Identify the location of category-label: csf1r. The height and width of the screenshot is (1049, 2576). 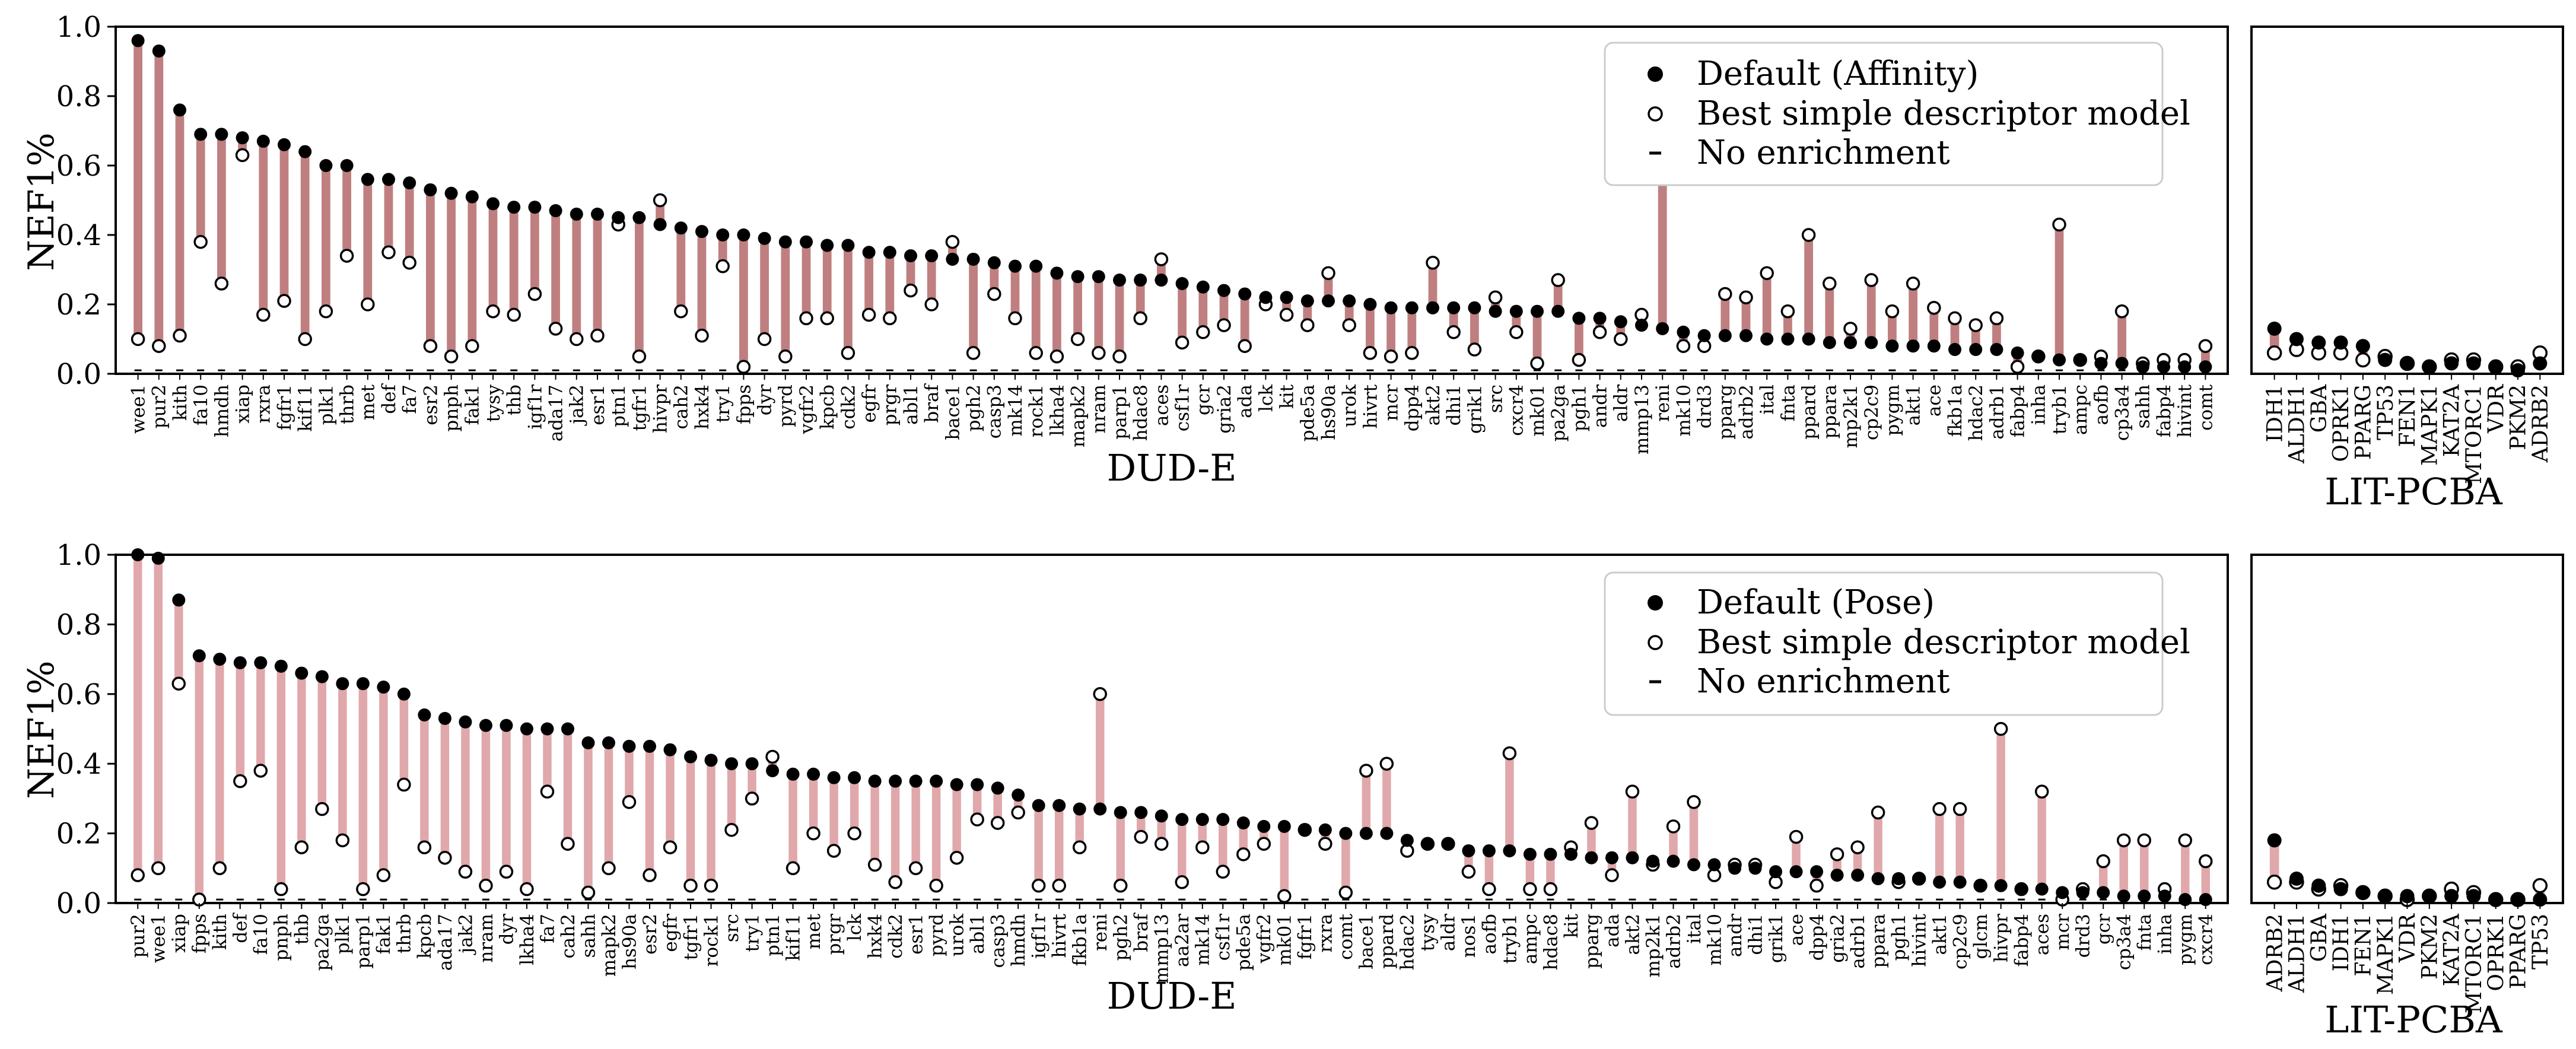
(1182, 407).